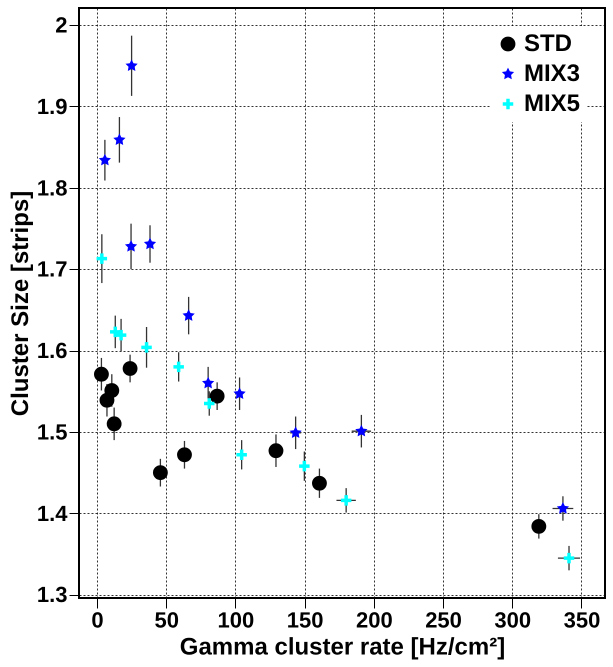  Describe the element at coordinates (52, 269) in the screenshot. I see `y-tick-label: 1.7` at that location.